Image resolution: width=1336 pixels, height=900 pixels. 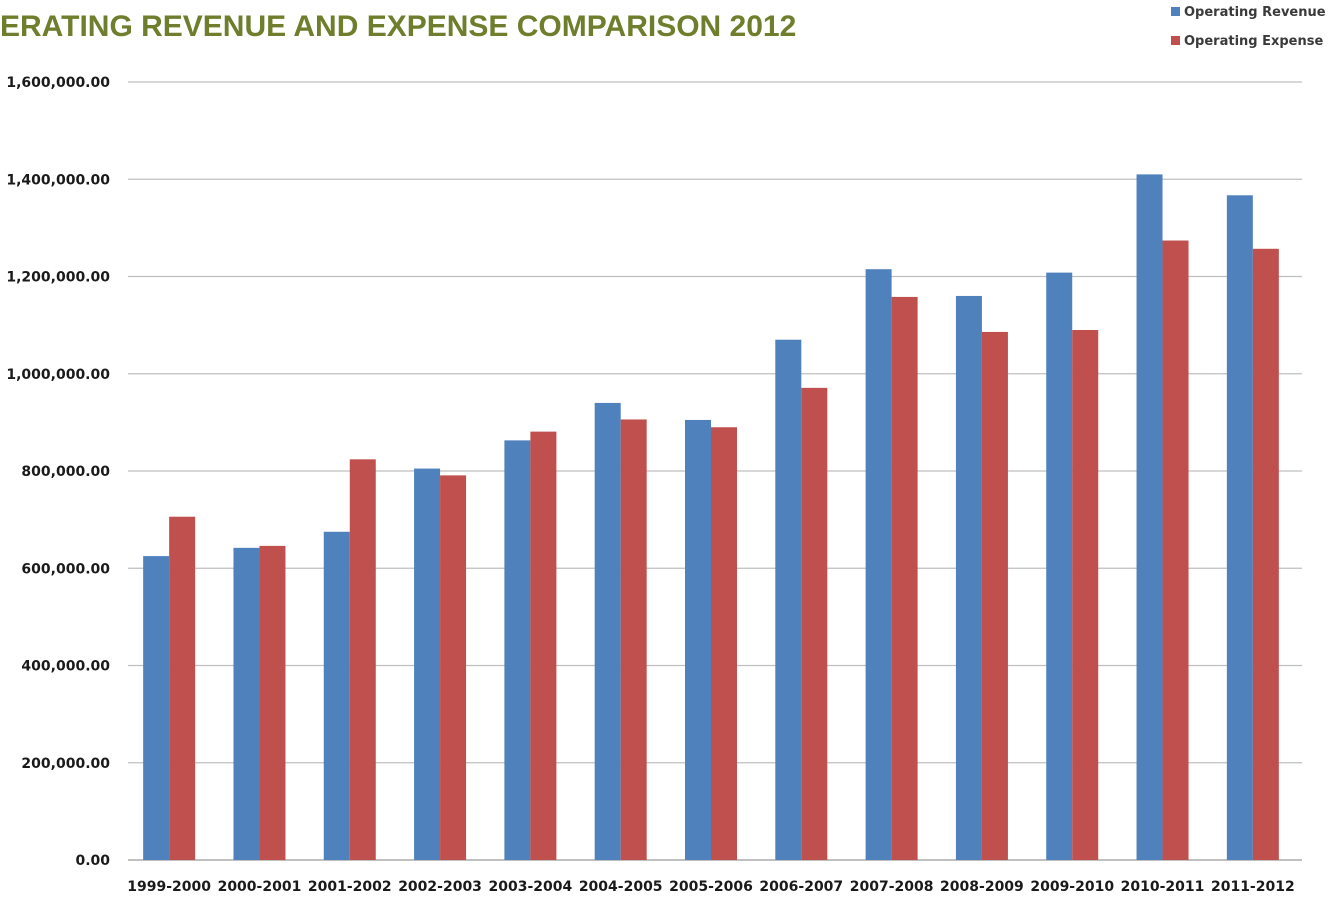 I want to click on bar-operating-expense-2010-2011, so click(x=1175, y=550).